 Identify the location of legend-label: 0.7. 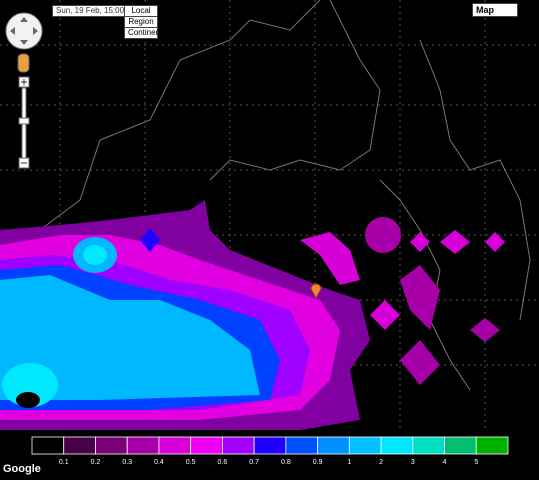
(254, 462).